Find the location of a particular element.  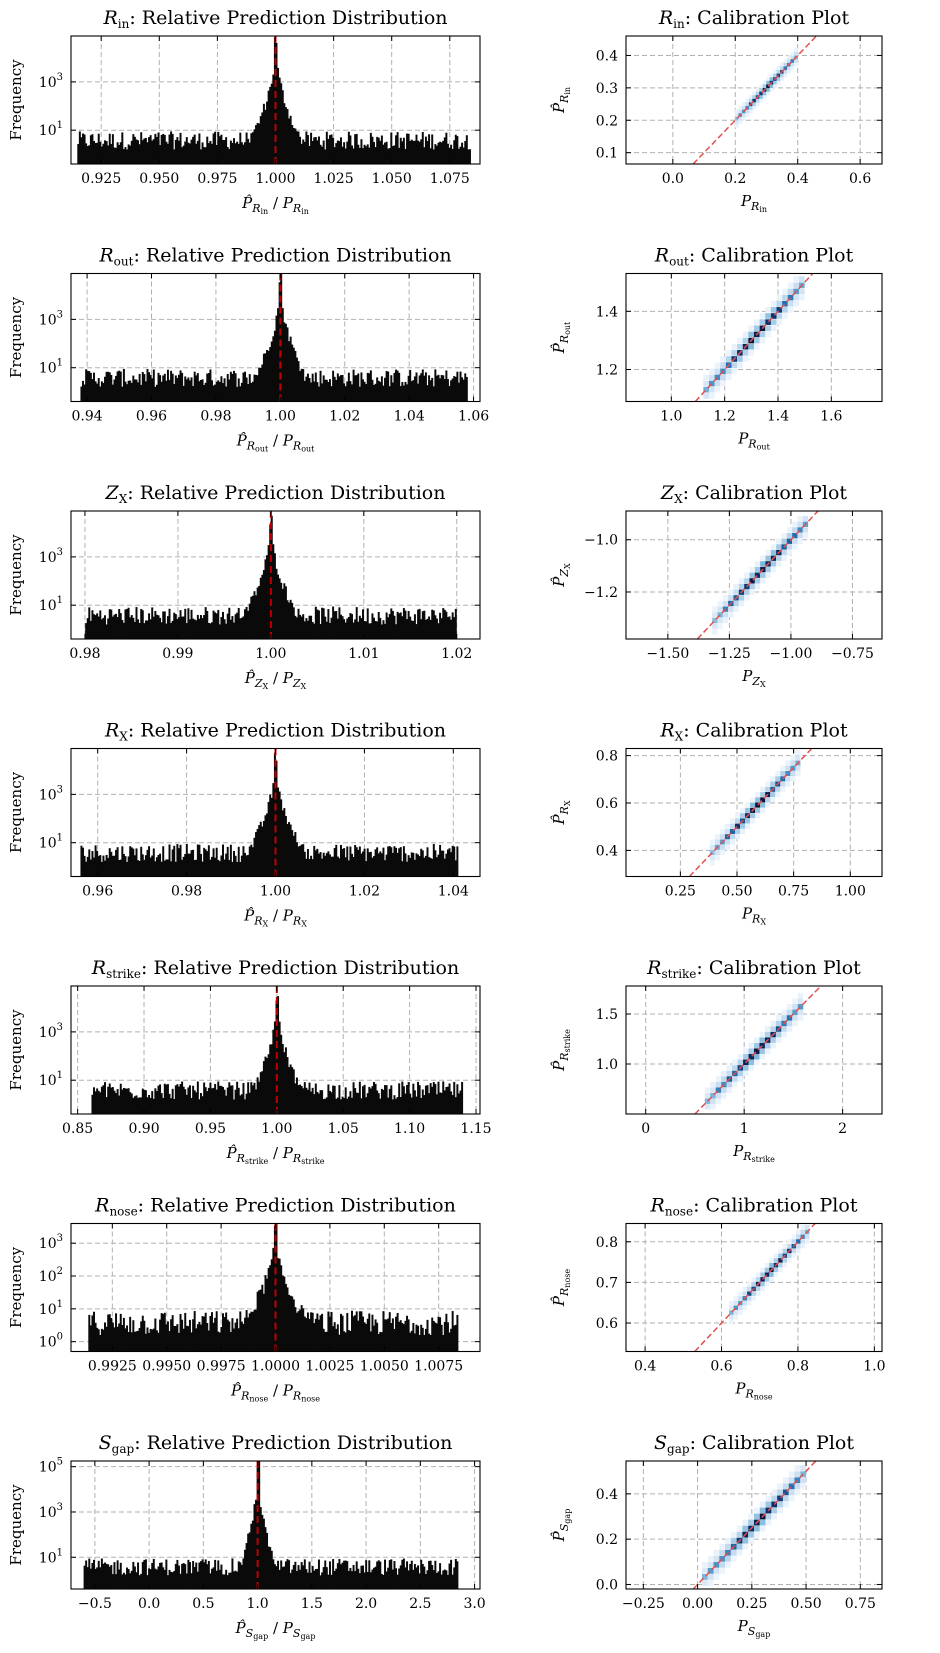

chart-title: ZX: Calibration Plot is located at coordinates (754, 494).